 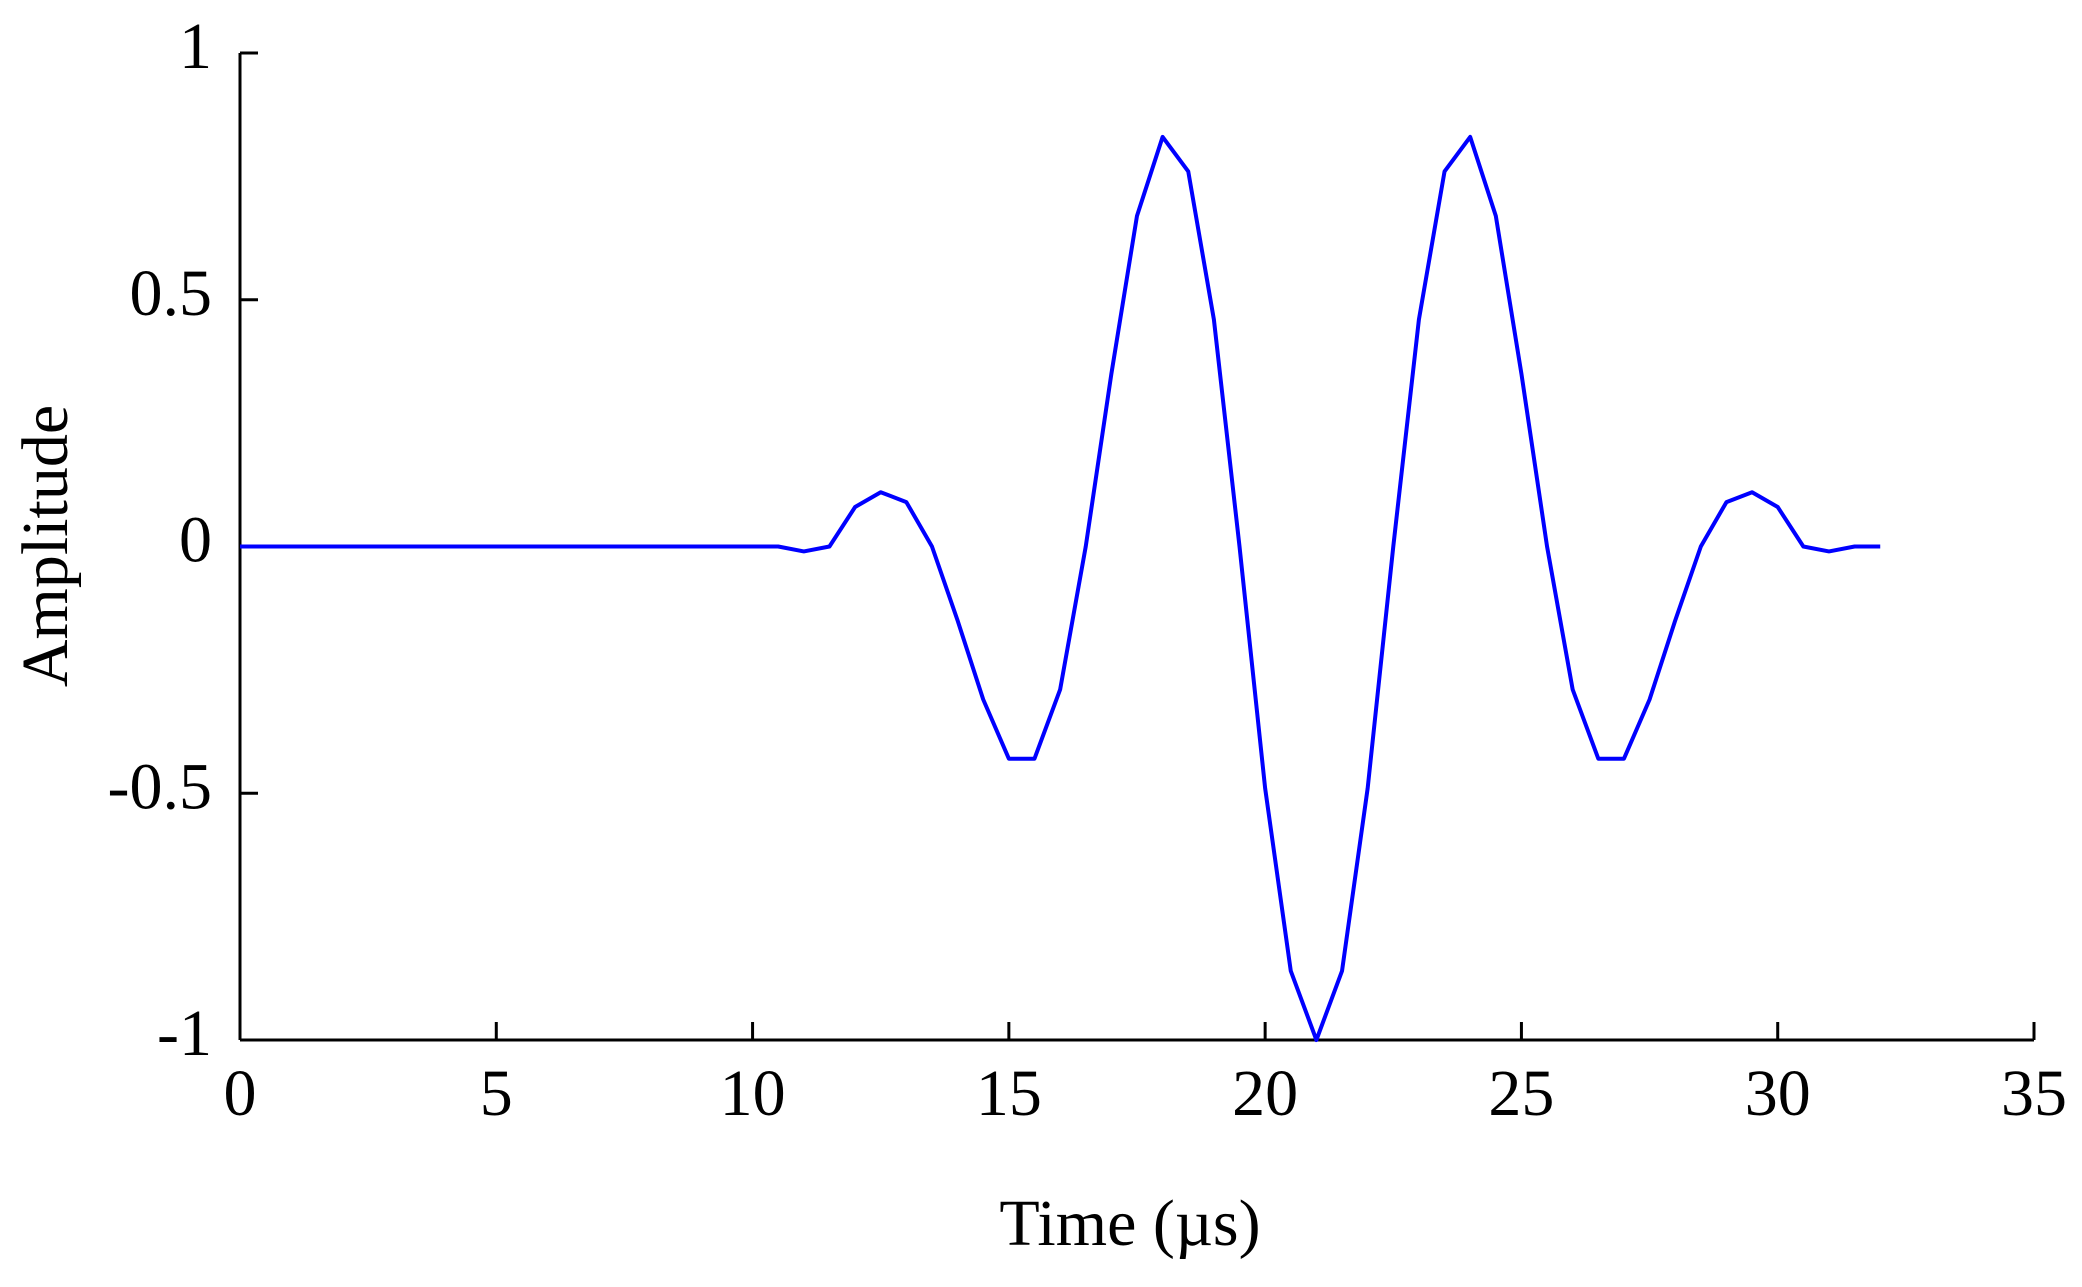 What do you see at coordinates (45, 546) in the screenshot?
I see `y-axis-label: Amplitude` at bounding box center [45, 546].